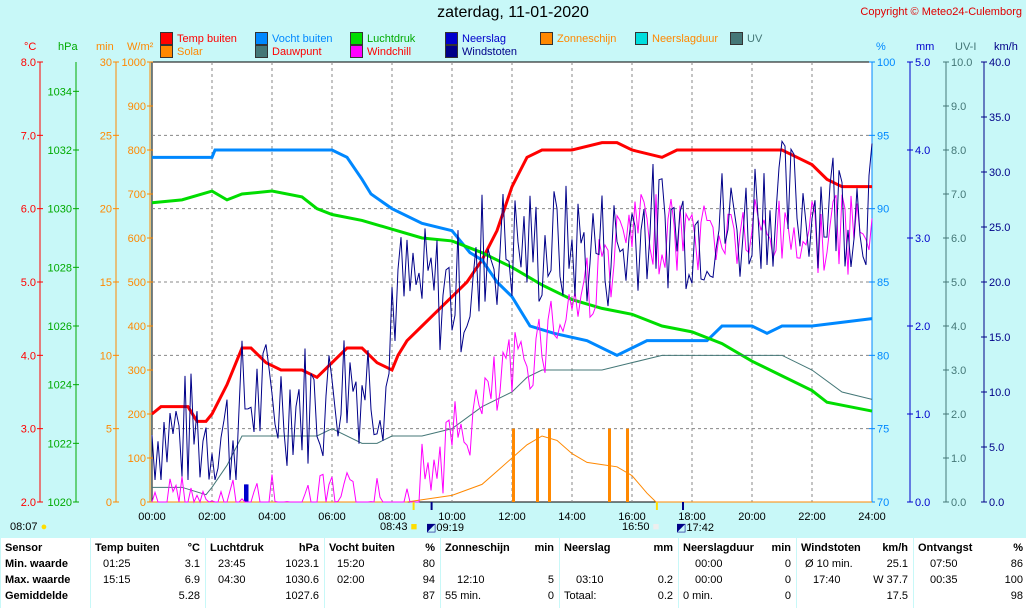 This screenshot has width=1026, height=608. Describe the element at coordinates (481, 51) in the screenshot. I see `legend-gusts: Windstoten` at that location.